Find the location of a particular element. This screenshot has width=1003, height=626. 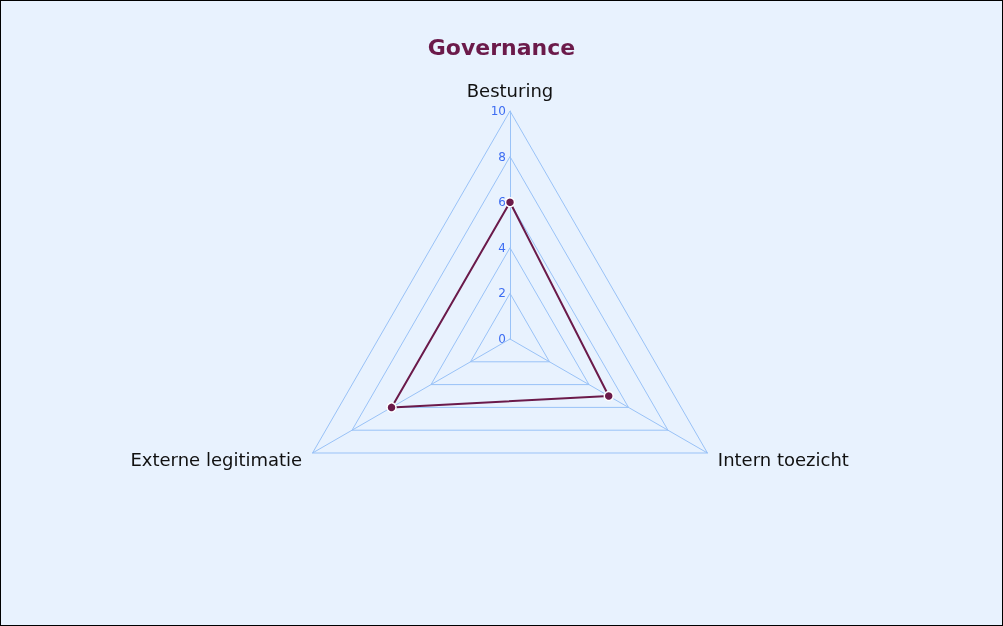

spoke-label: Intern toezicht is located at coordinates (783, 459).